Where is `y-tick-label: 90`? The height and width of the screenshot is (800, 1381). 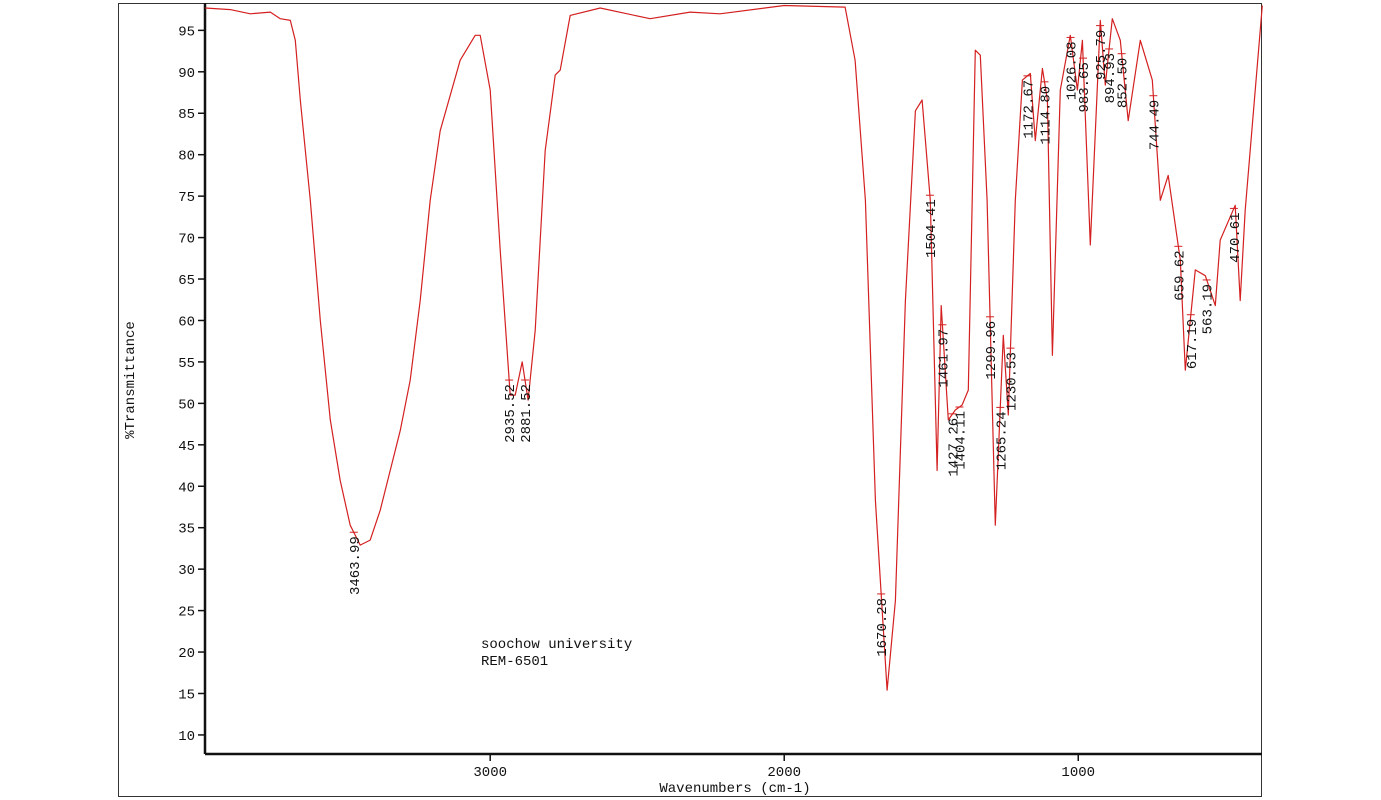 y-tick-label: 90 is located at coordinates (186, 74).